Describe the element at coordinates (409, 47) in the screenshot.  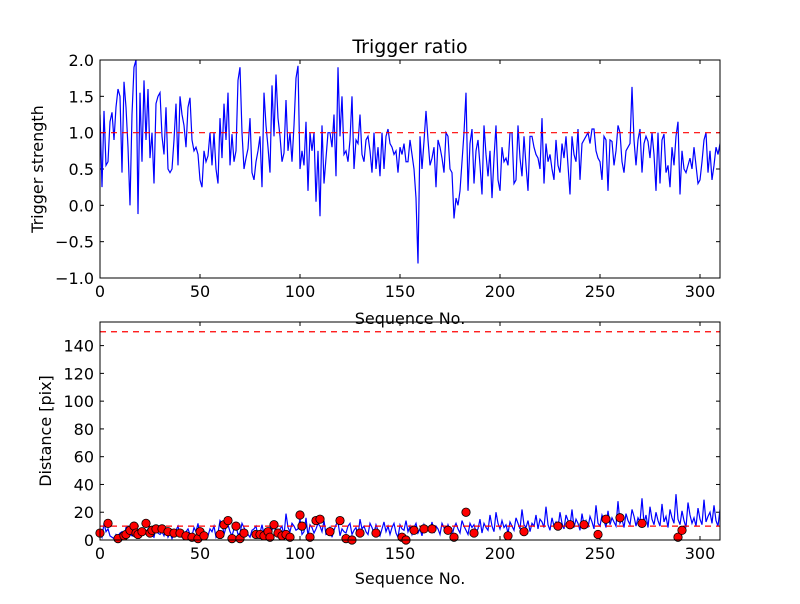
I see `top-chart-title: Trigger ratio` at that location.